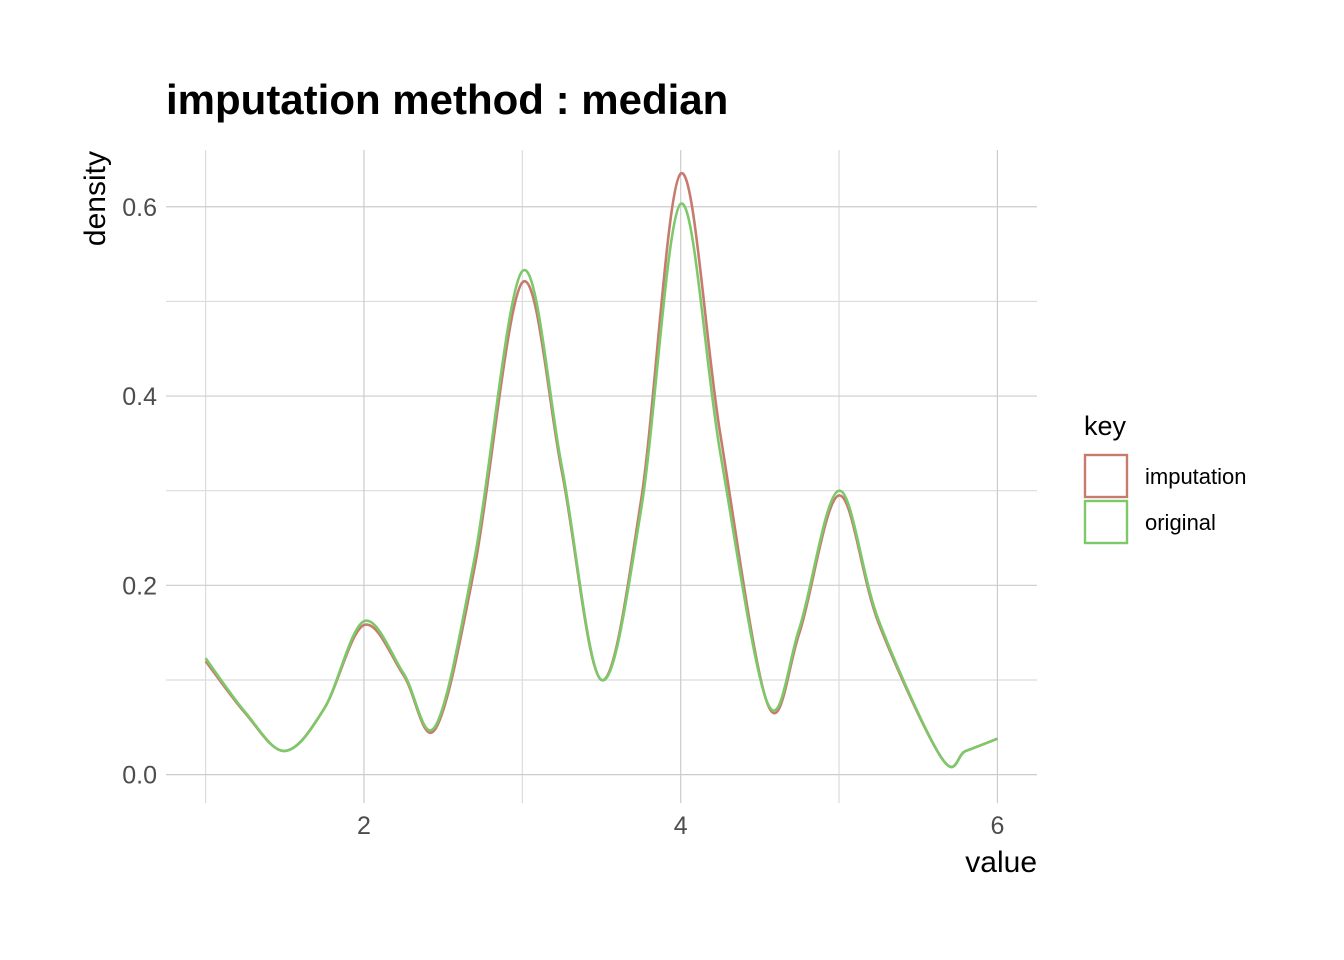  I want to click on chart-title: imputation method : median, so click(447, 99).